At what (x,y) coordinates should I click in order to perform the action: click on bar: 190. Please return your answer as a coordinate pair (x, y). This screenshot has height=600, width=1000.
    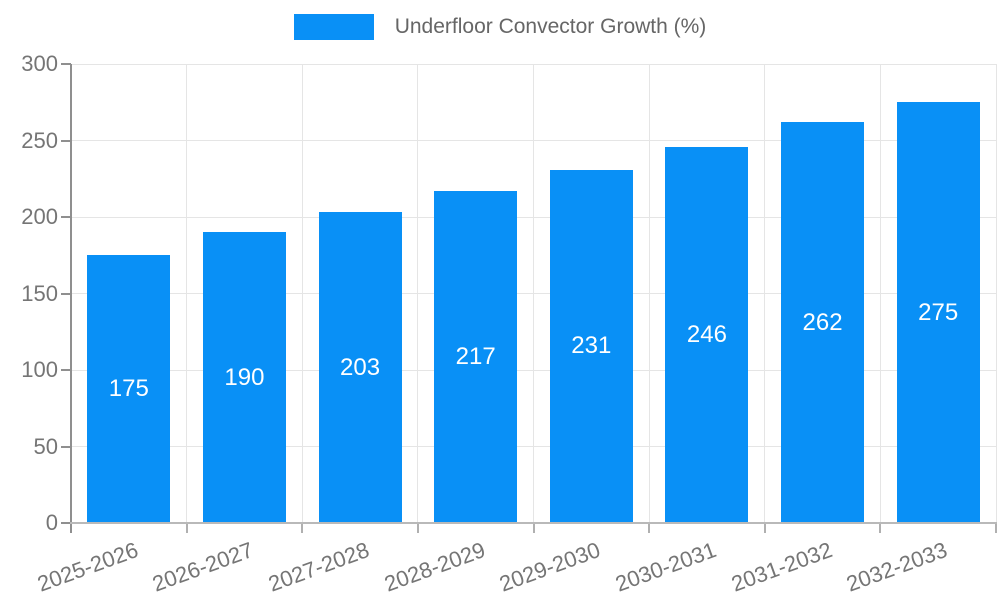
    Looking at the image, I should click on (244, 377).